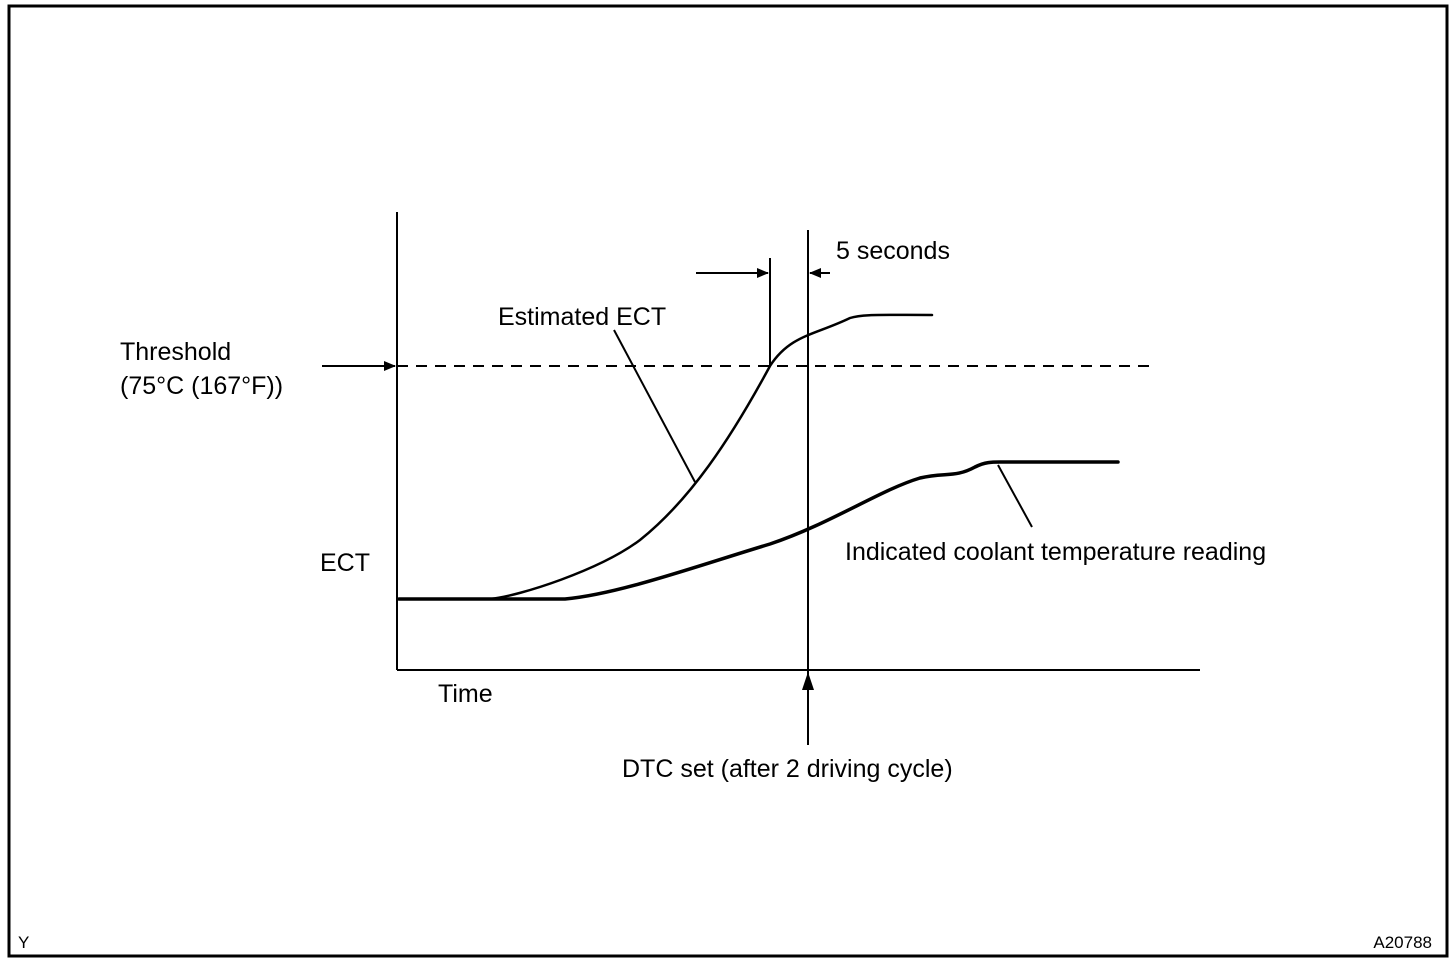 This screenshot has width=1456, height=966. What do you see at coordinates (1402, 942) in the screenshot?
I see `figure-id: A20788` at bounding box center [1402, 942].